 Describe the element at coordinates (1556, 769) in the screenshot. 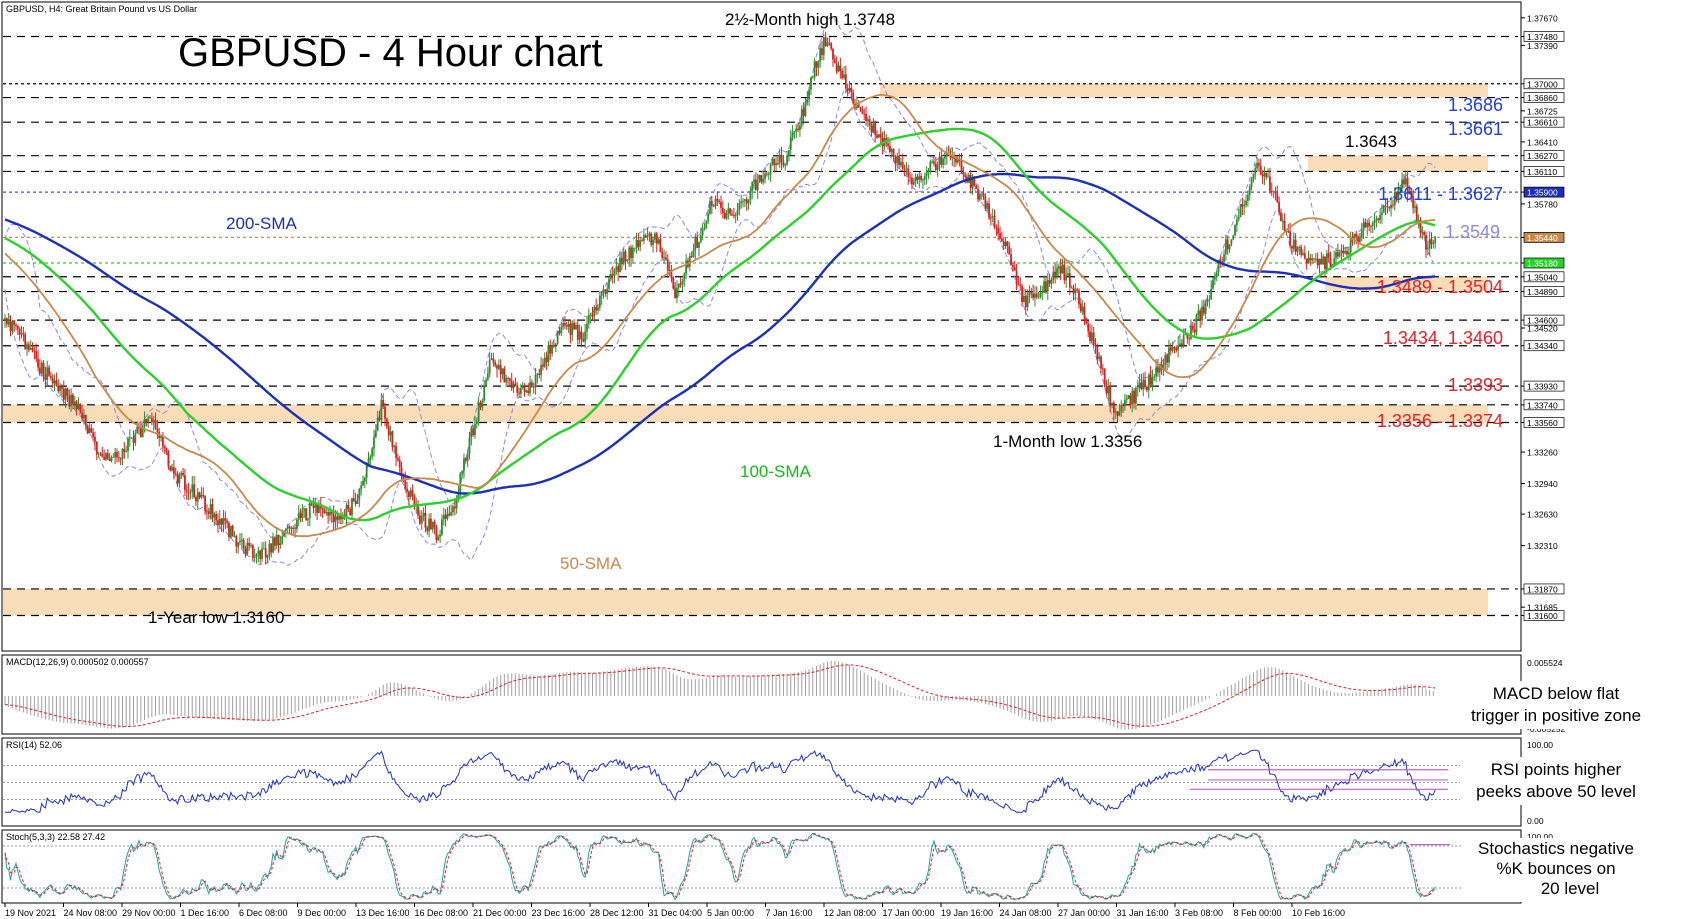

I see `rsi-note-line1: RSI points higher` at that location.